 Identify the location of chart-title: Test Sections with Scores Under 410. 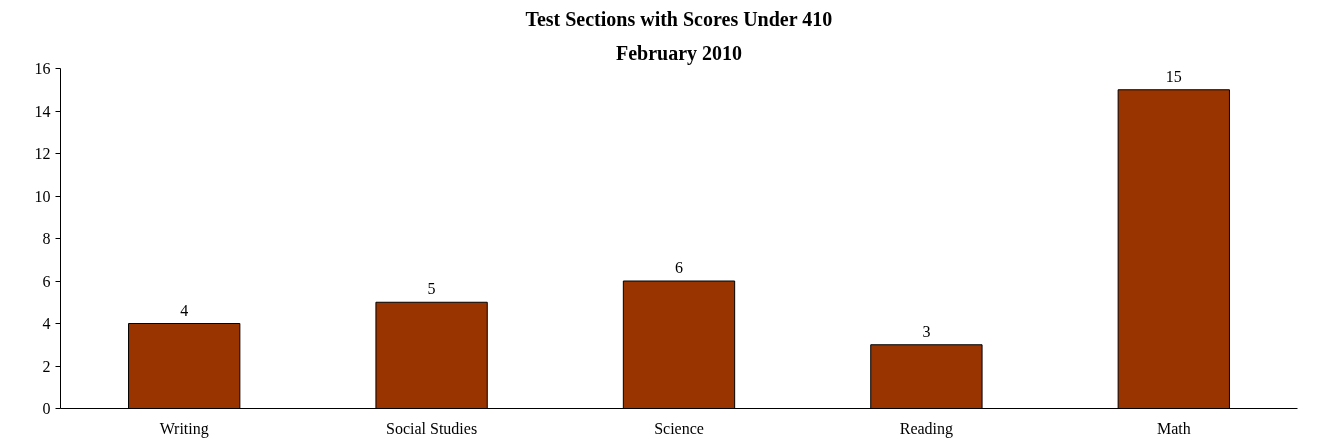
(679, 18).